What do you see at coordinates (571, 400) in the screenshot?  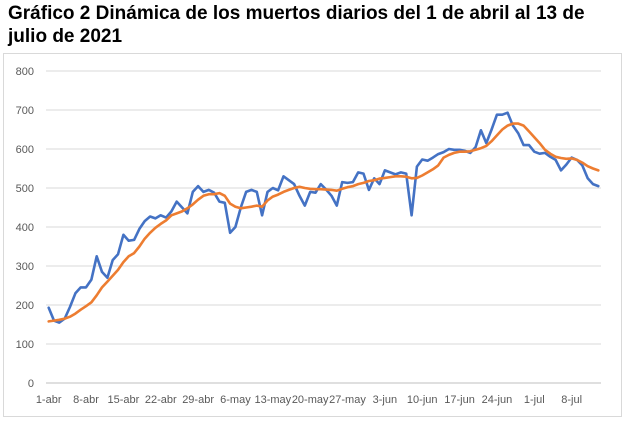 I see `x-tick-label: 8-jul` at bounding box center [571, 400].